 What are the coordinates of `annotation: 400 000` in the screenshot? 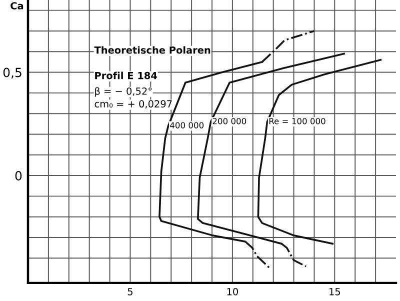 It's located at (187, 125).